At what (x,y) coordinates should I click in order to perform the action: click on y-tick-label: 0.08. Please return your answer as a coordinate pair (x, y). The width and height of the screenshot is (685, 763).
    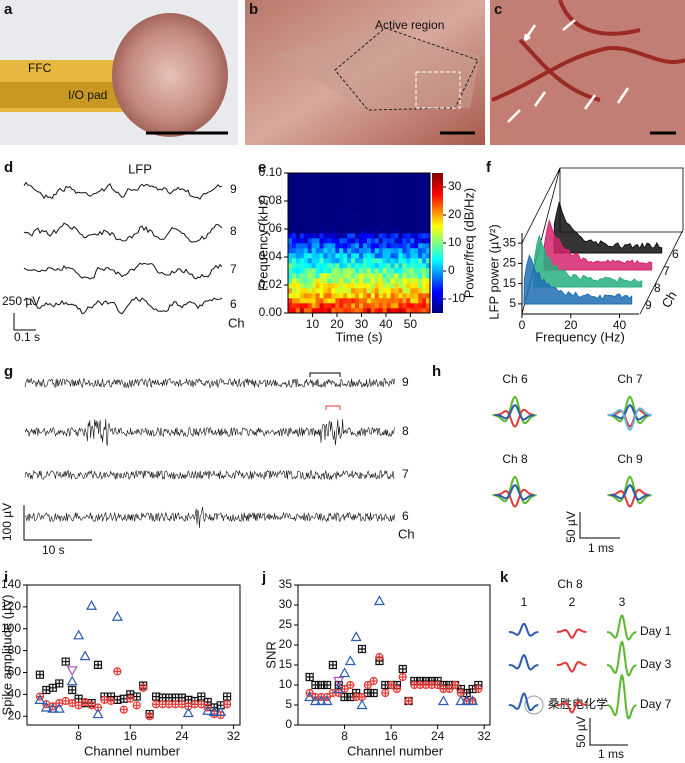
    Looking at the image, I should click on (271, 200).